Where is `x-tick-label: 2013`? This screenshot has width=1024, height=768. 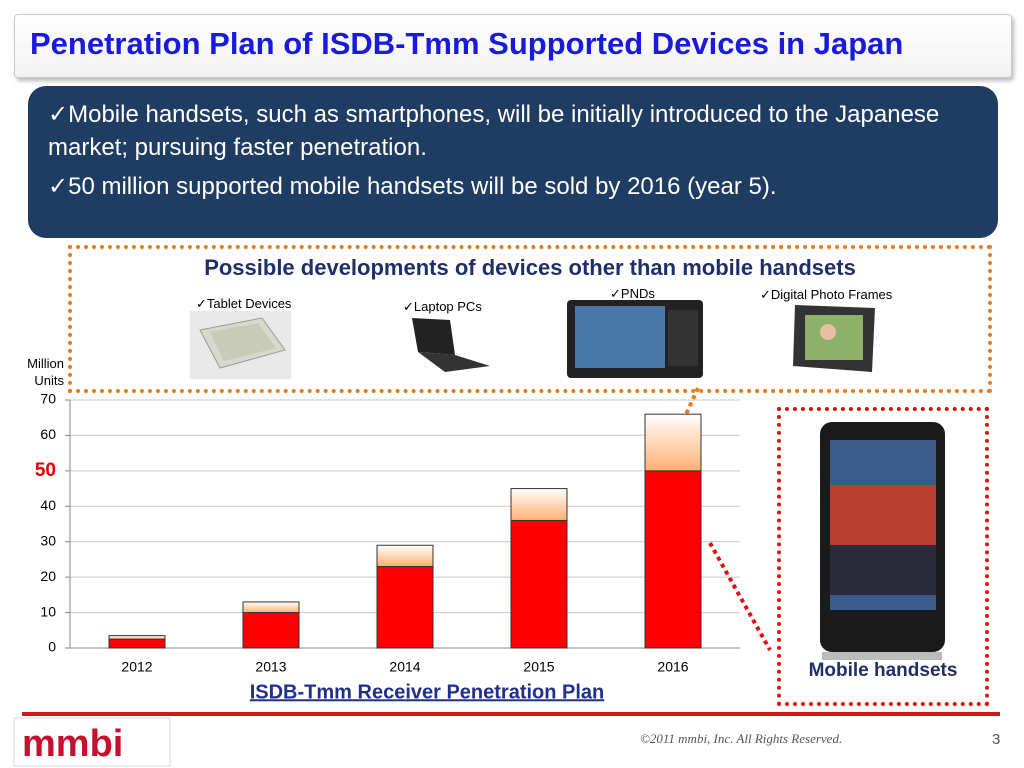
x-tick-label: 2013 is located at coordinates (270, 667).